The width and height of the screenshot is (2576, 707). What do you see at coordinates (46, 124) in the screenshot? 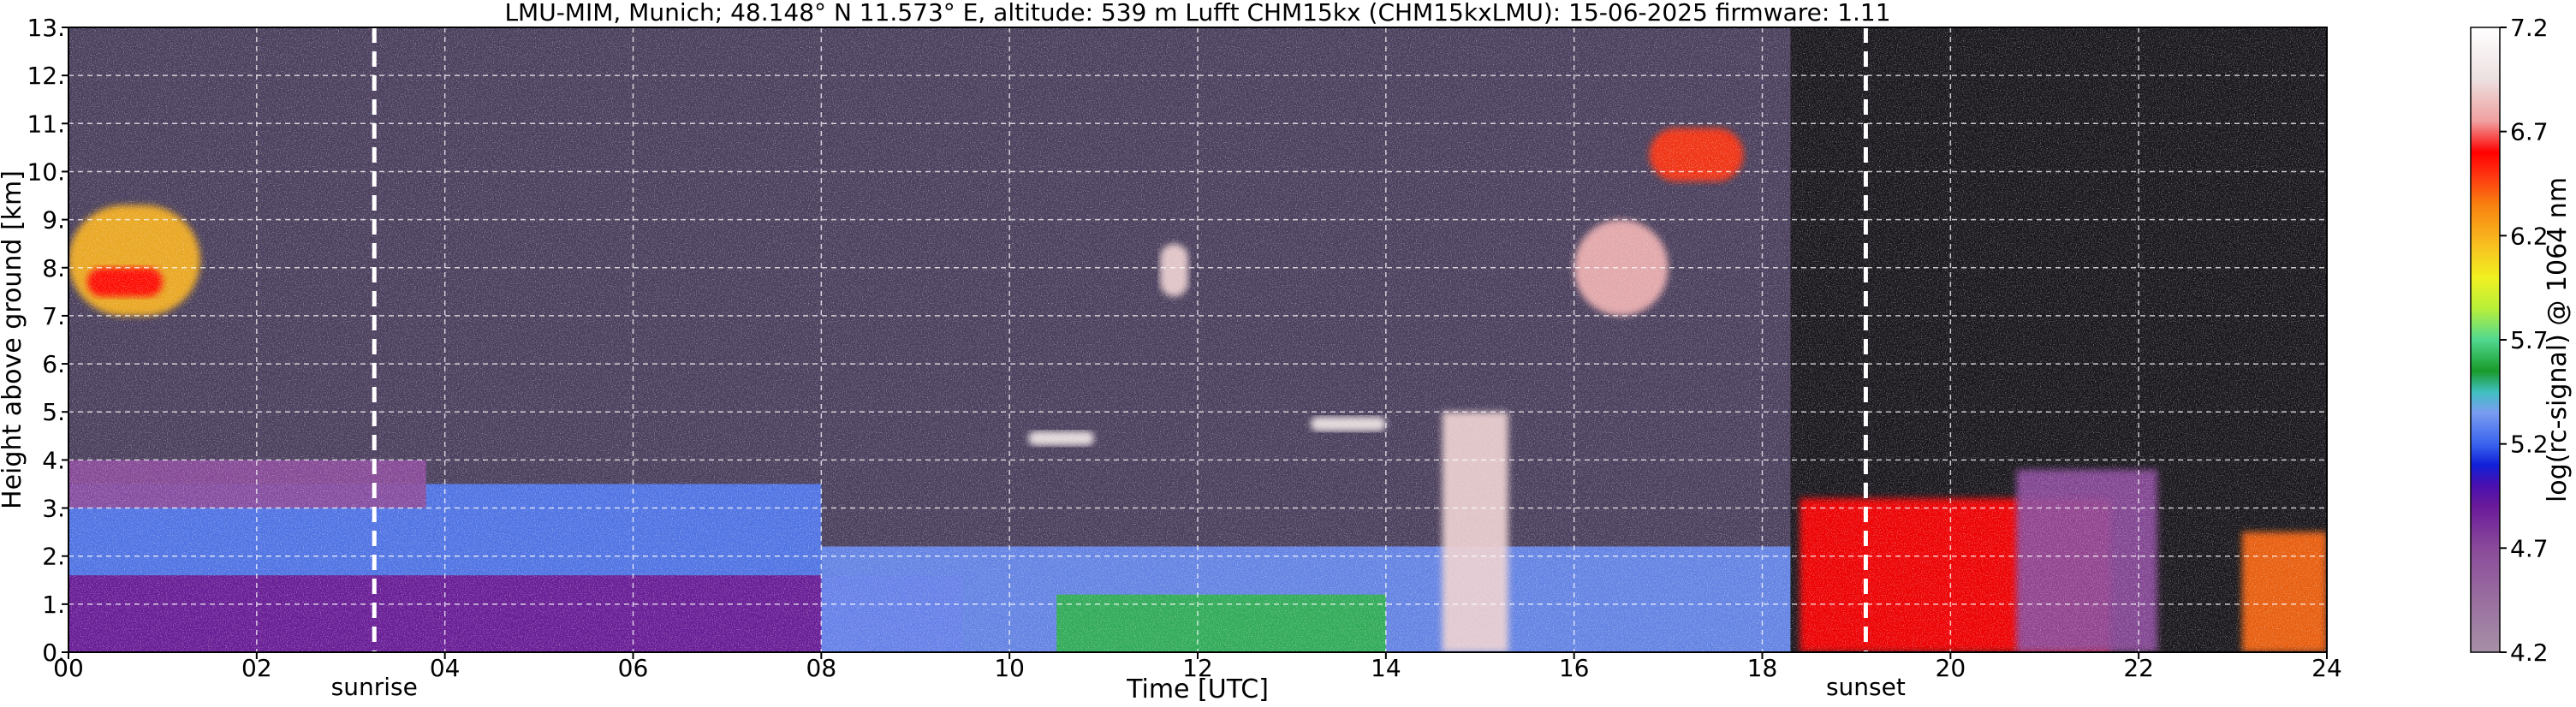
I see `y-tick-label: 11.` at bounding box center [46, 124].